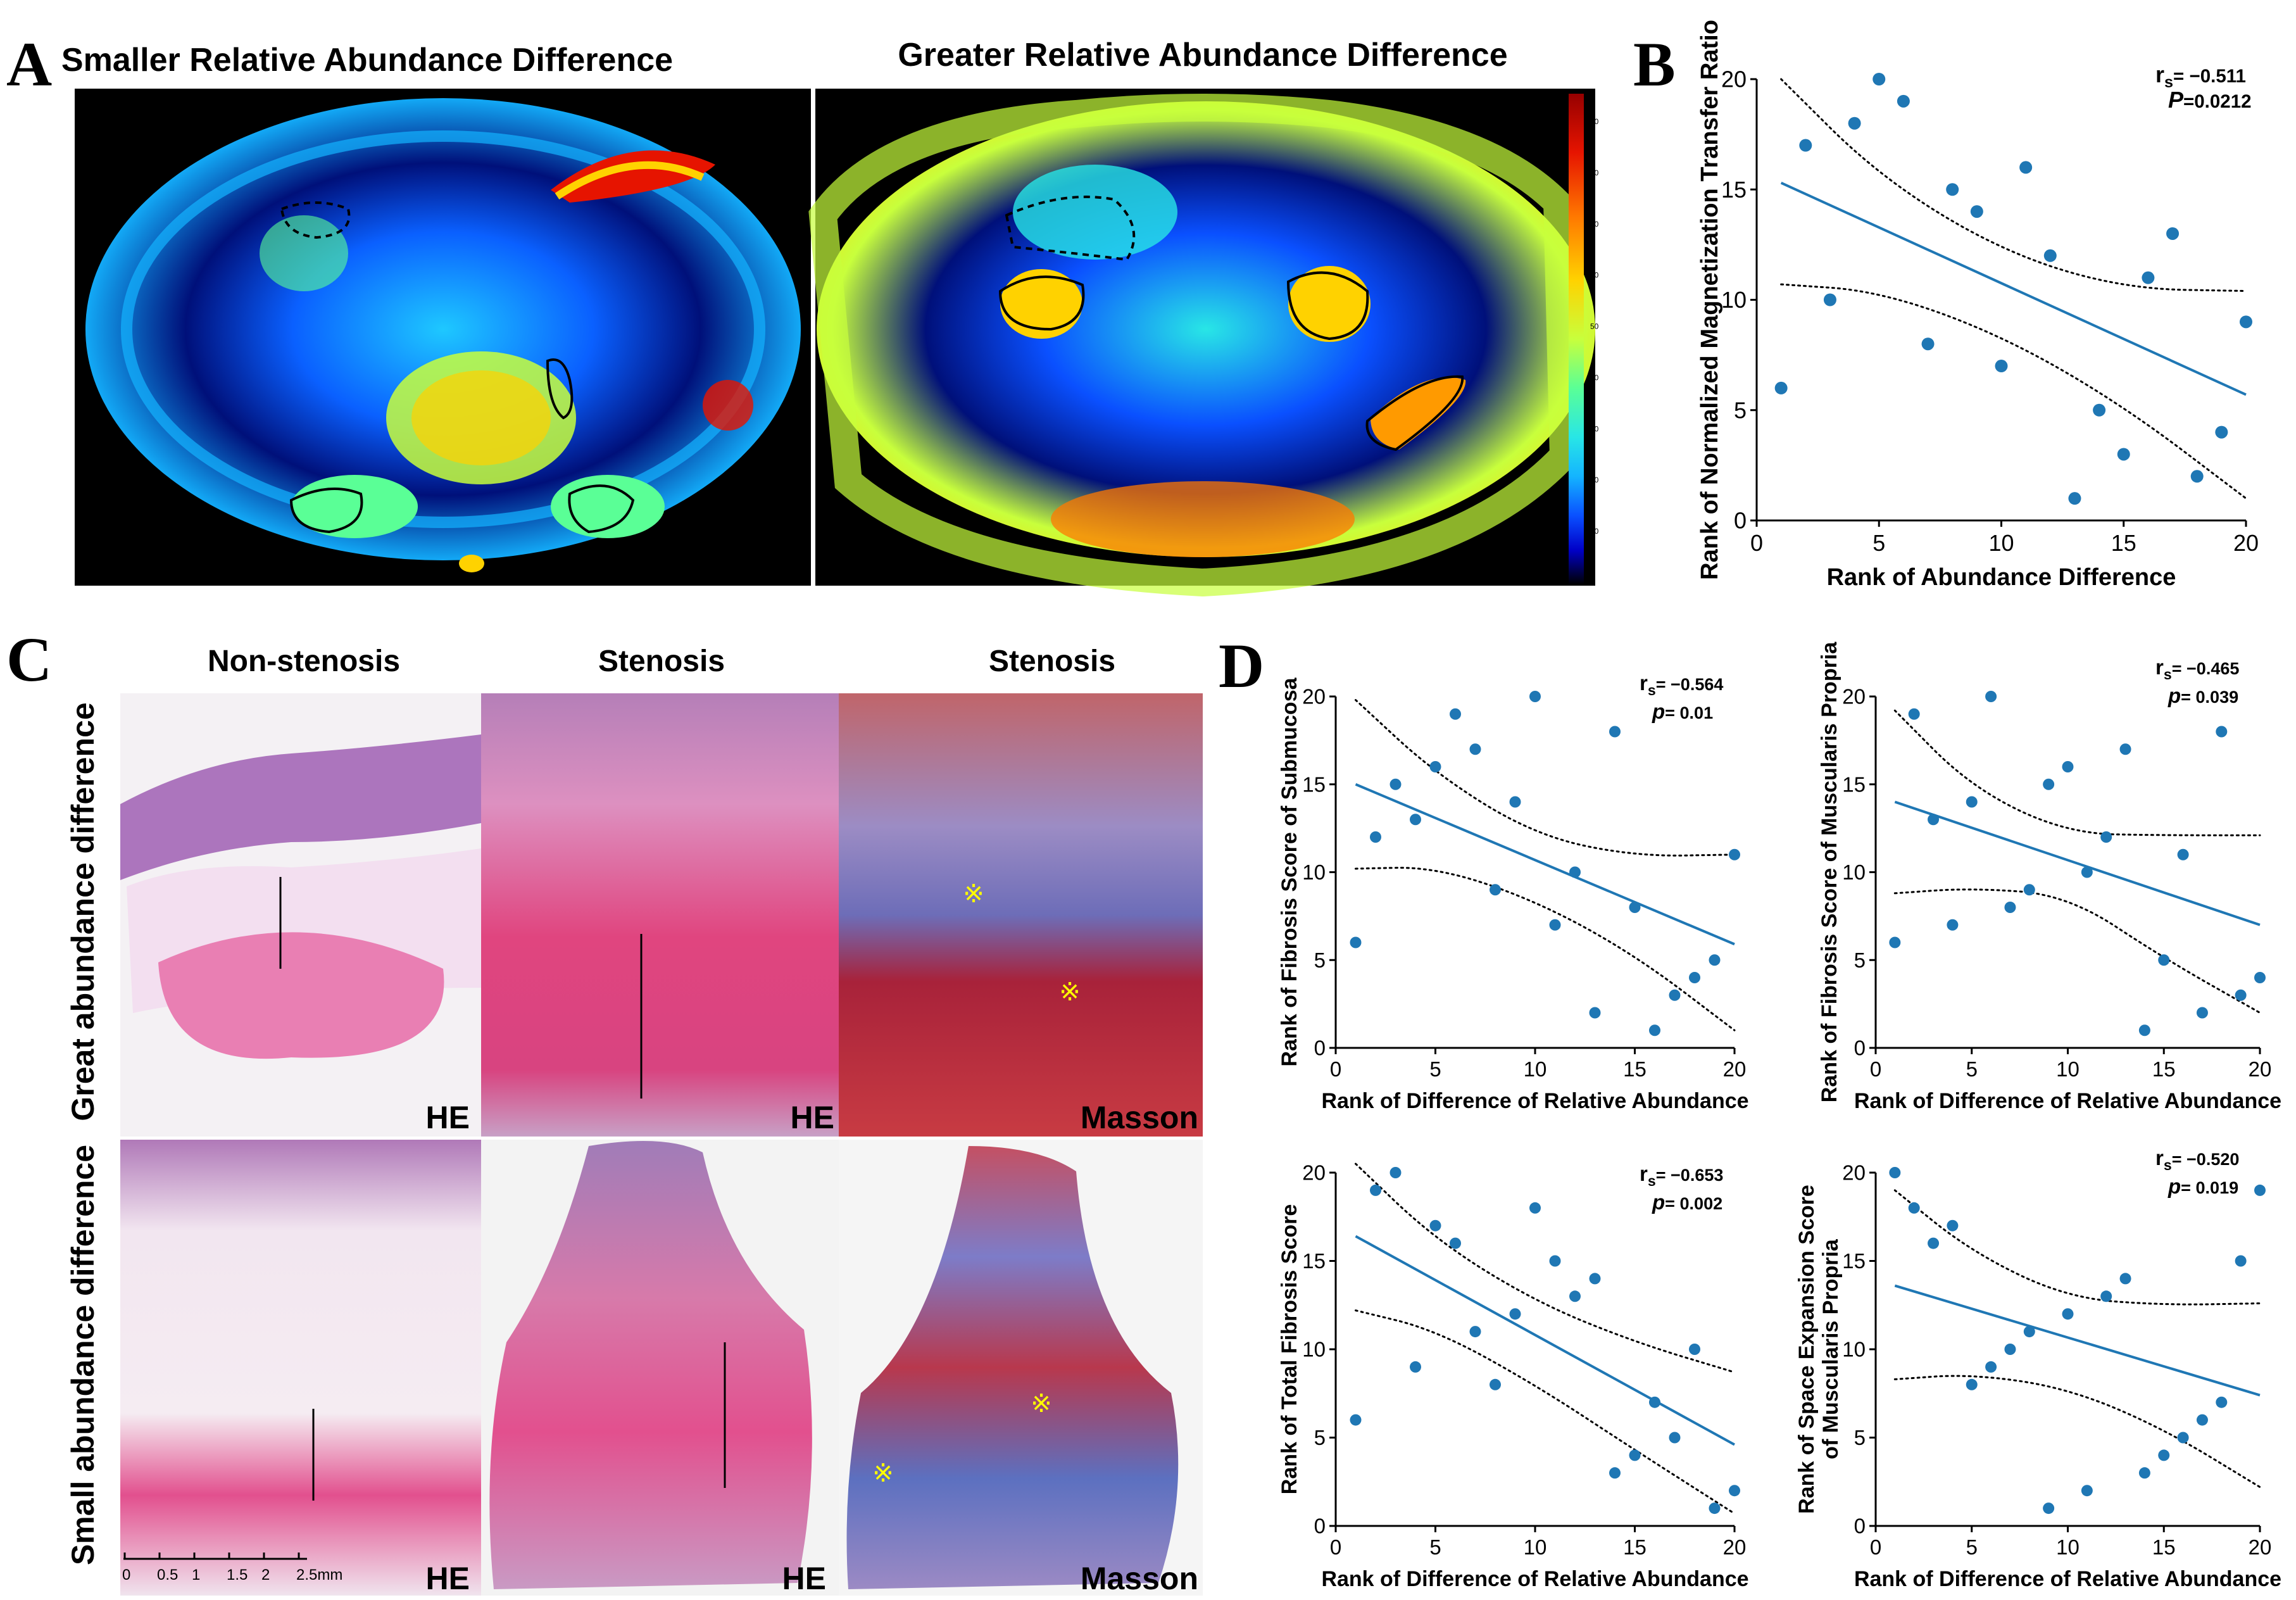  Describe the element at coordinates (1854, 784) in the screenshot. I see `y-tick-label: 15` at that location.